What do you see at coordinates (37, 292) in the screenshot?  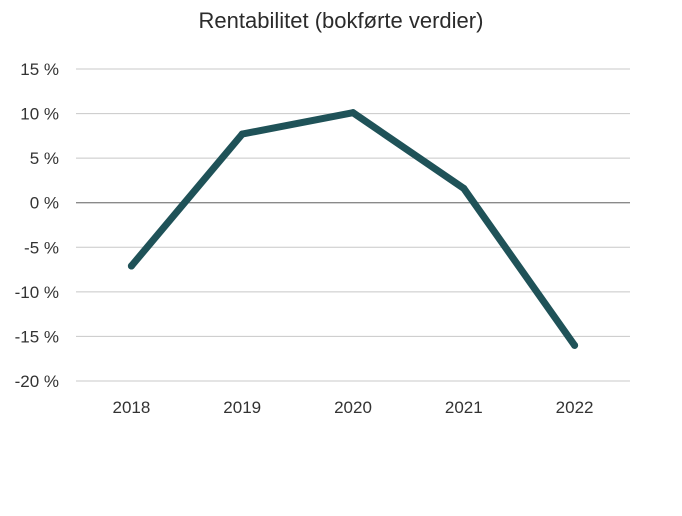 I see `y-tick-label: -10 %` at bounding box center [37, 292].